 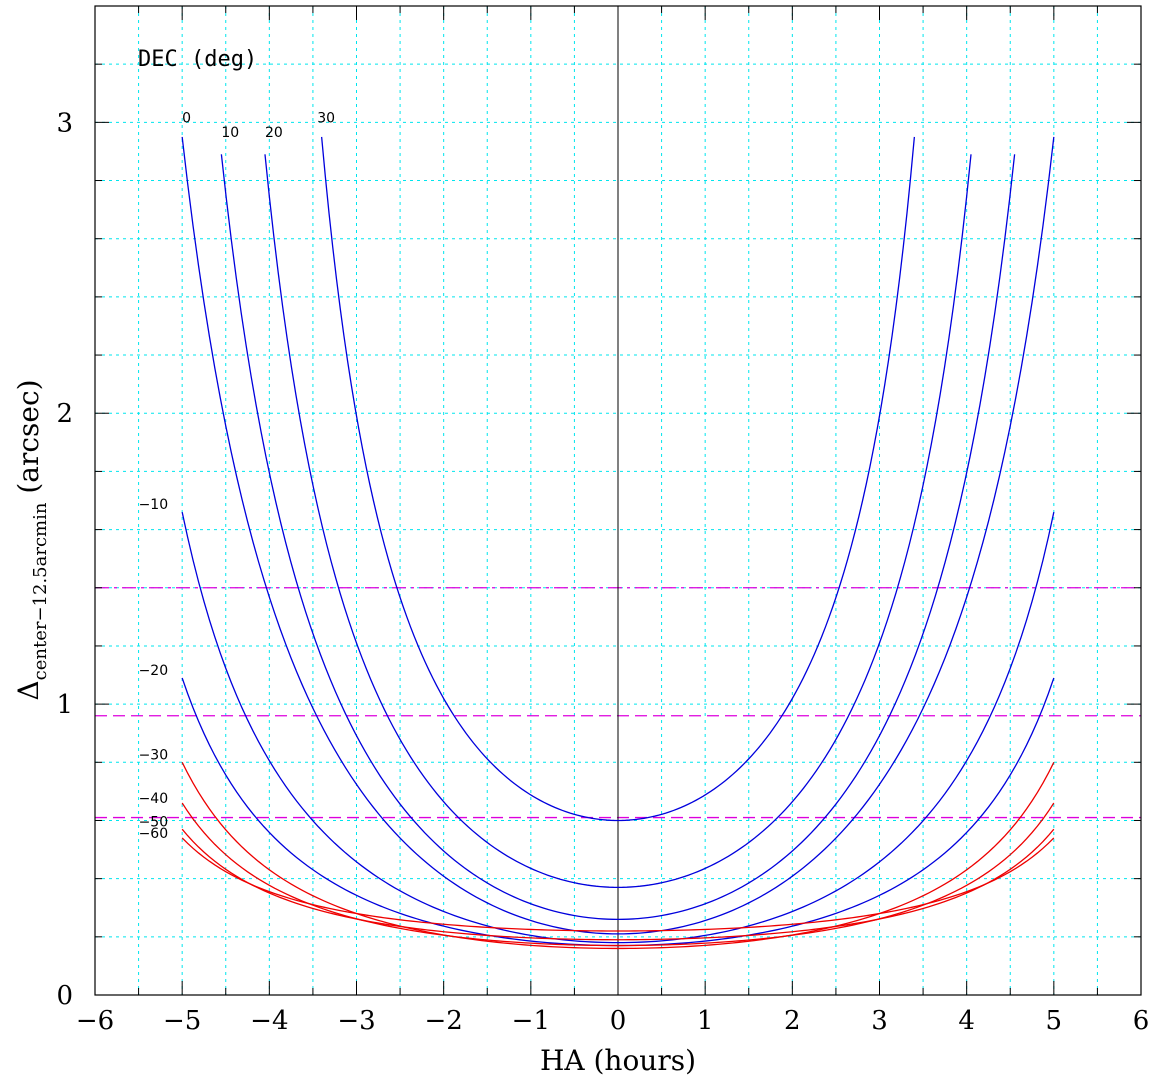 I want to click on x-tick-label: −4, so click(x=269, y=1021).